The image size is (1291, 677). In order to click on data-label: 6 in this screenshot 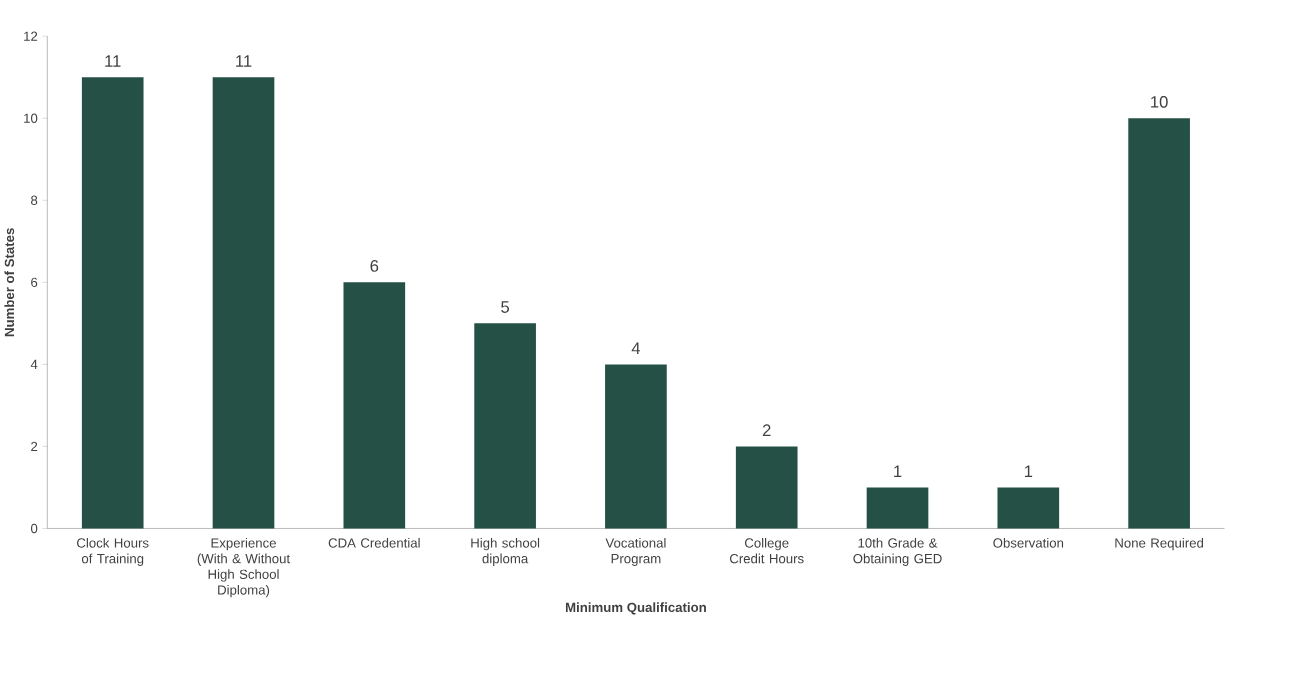, I will do `click(374, 265)`.